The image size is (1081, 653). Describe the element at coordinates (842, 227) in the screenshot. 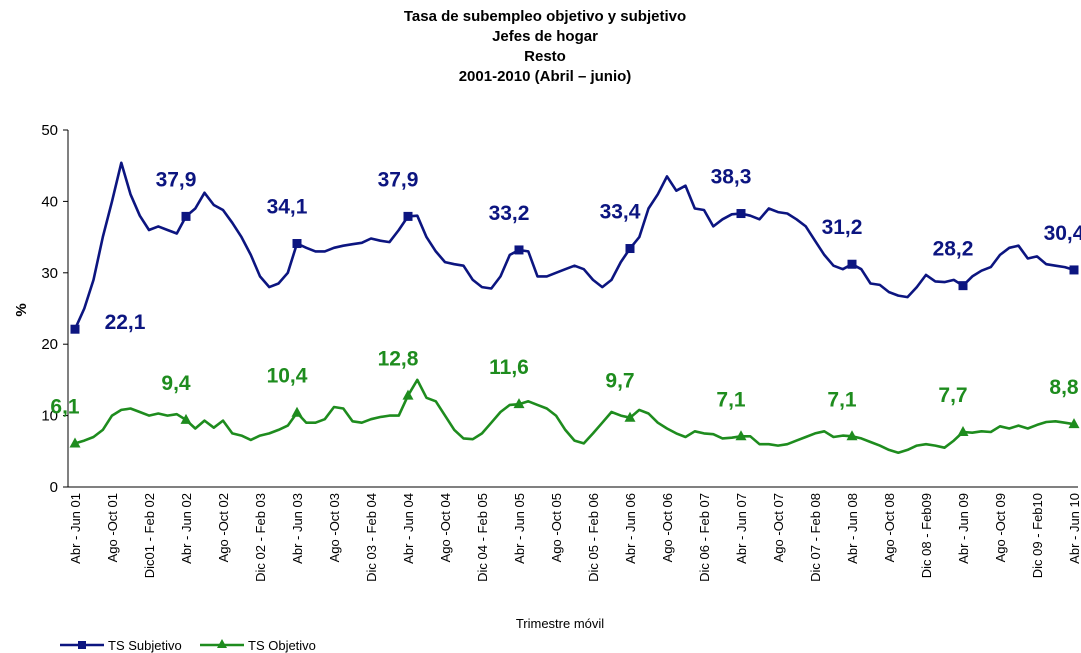

I see `data-label: 31,2` at that location.